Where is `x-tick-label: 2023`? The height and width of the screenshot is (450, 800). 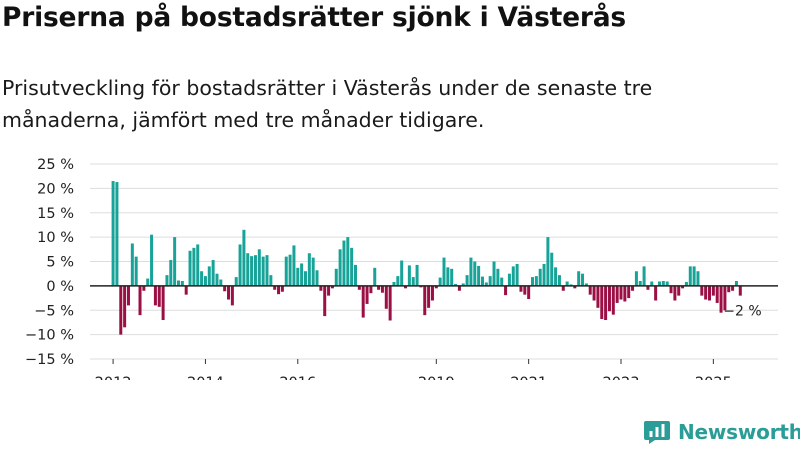
x-tick-label: 2023 is located at coordinates (621, 377).